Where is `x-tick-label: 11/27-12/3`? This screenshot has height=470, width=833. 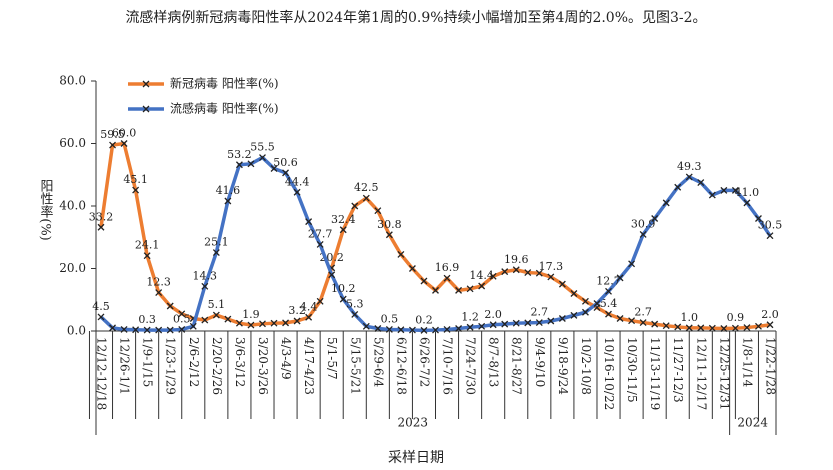
x-tick-label: 11/27-12/3 is located at coordinates (678, 370).